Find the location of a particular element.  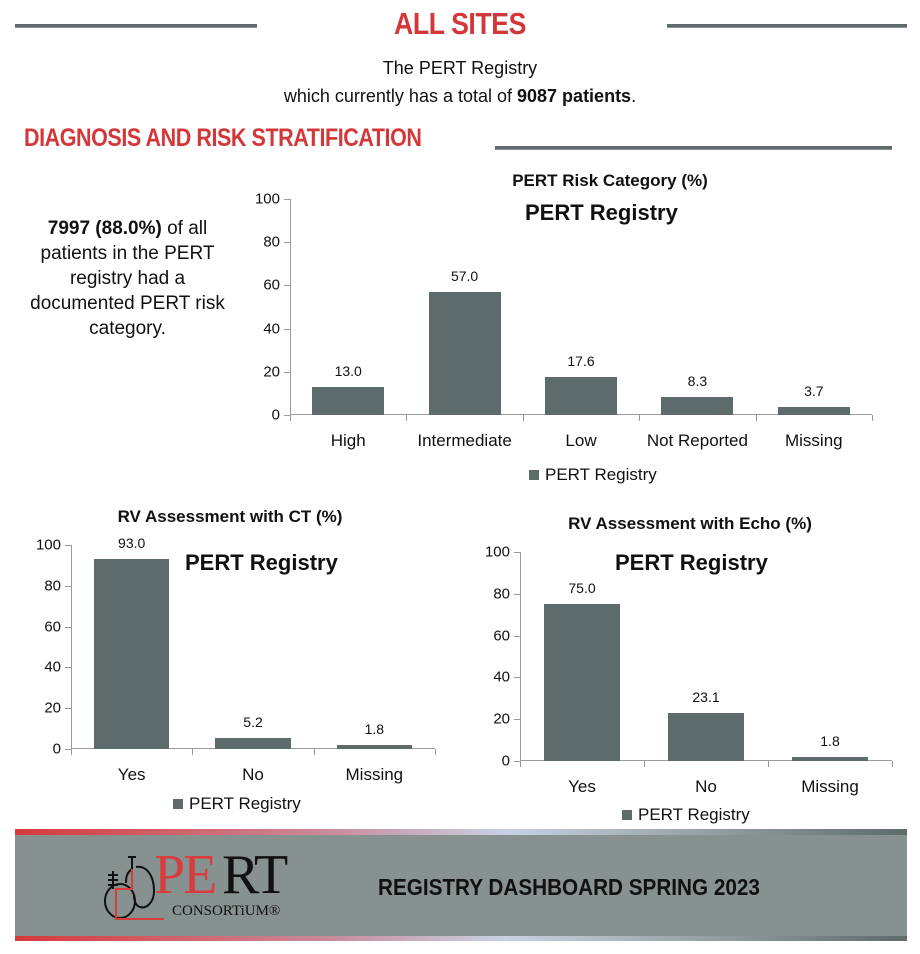

section-rule is located at coordinates (693, 148).